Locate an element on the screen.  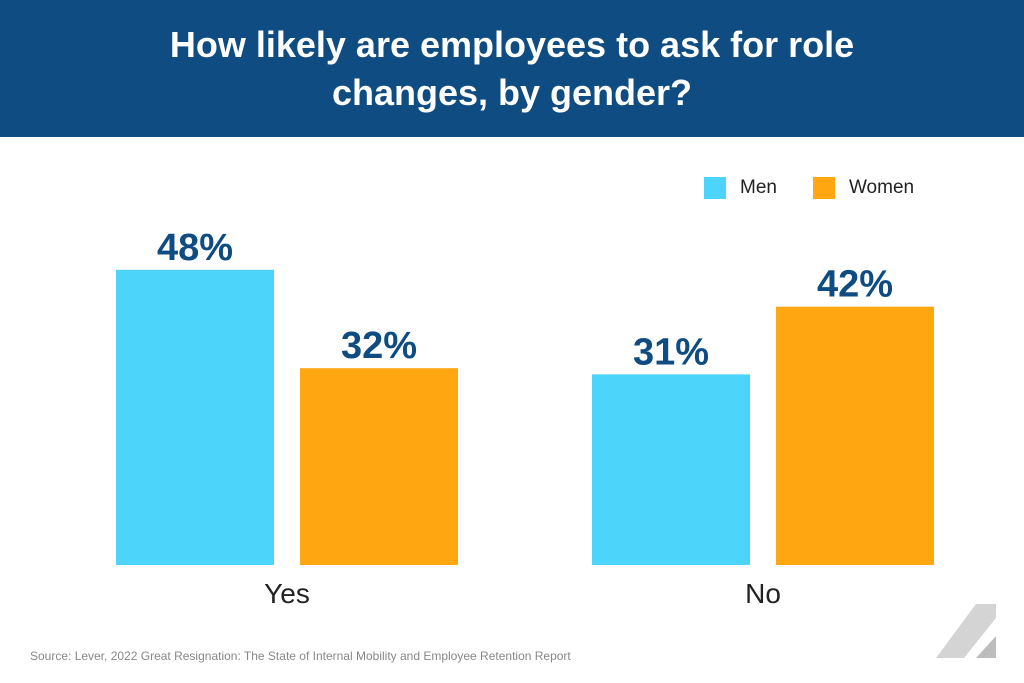
data-label-men-yes: 48% is located at coordinates (195, 248).